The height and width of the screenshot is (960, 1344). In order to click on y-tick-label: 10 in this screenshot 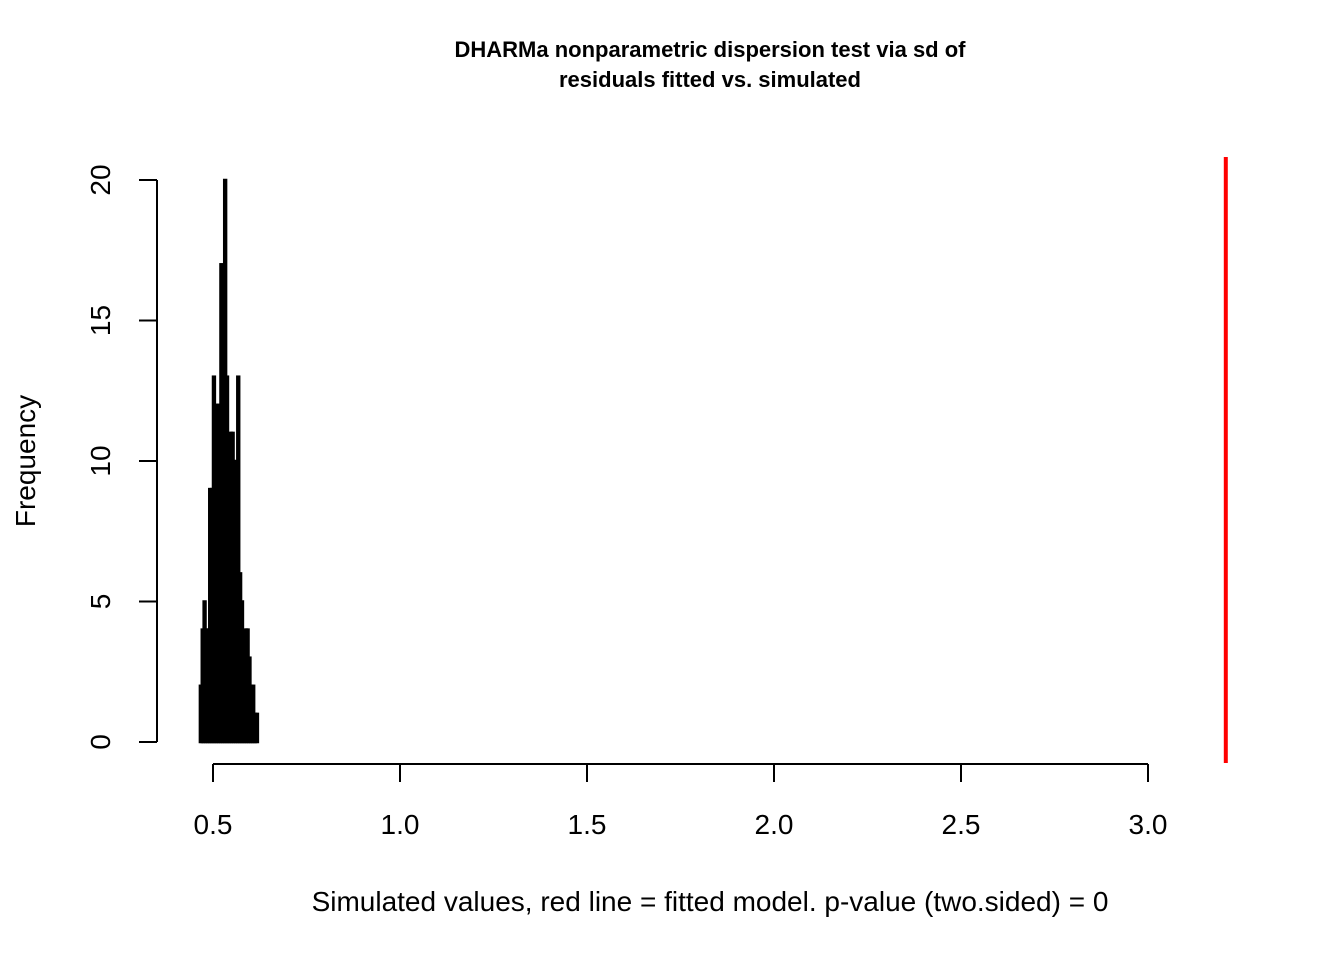, I will do `click(100, 460)`.